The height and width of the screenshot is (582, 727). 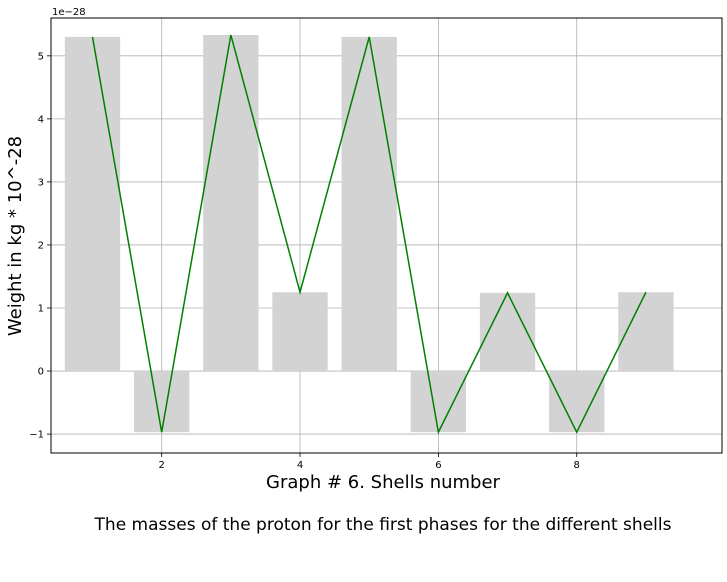 What do you see at coordinates (36, 435) in the screenshot?
I see `y-tick-label: −1` at bounding box center [36, 435].